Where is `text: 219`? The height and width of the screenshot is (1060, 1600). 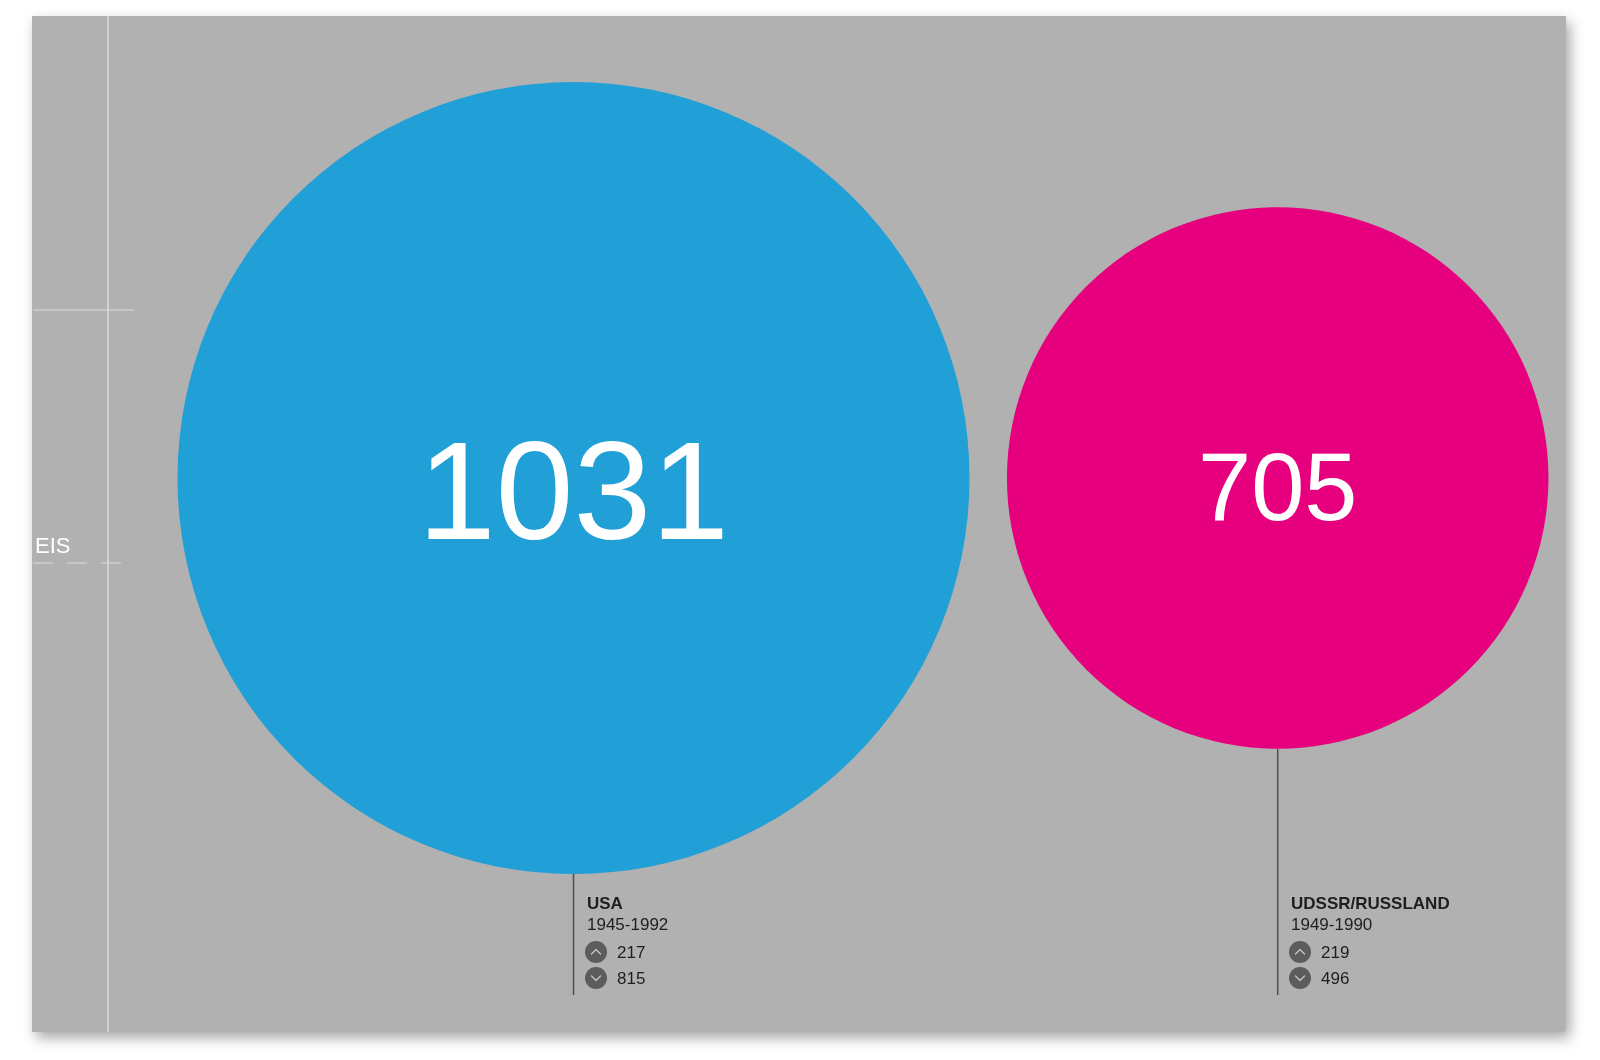
text: 219 is located at coordinates (1335, 952).